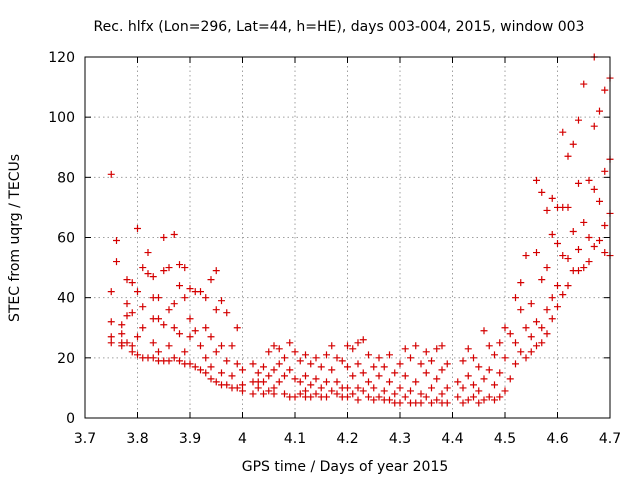 The image size is (640, 480). What do you see at coordinates (61, 58) in the screenshot?
I see `y-tick-label: 120` at bounding box center [61, 58].